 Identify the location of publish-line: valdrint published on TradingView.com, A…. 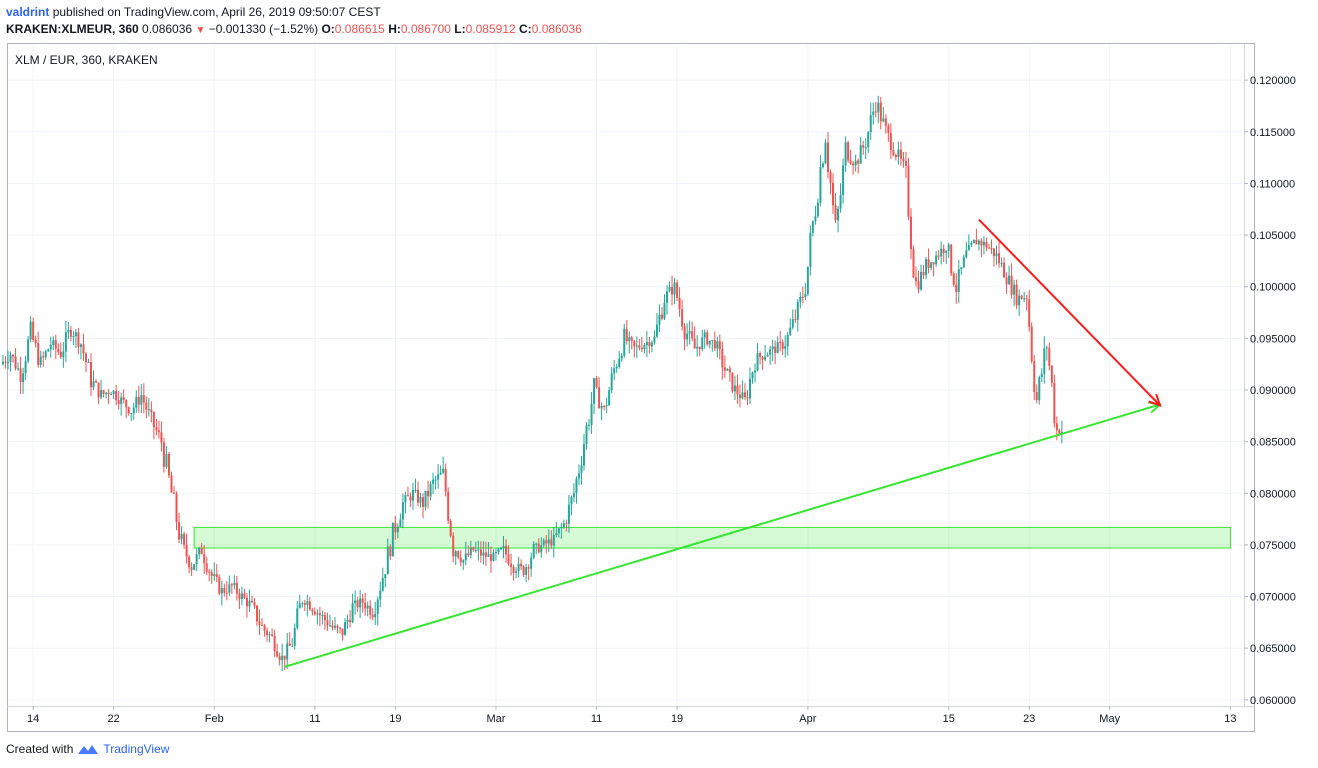
(193, 12).